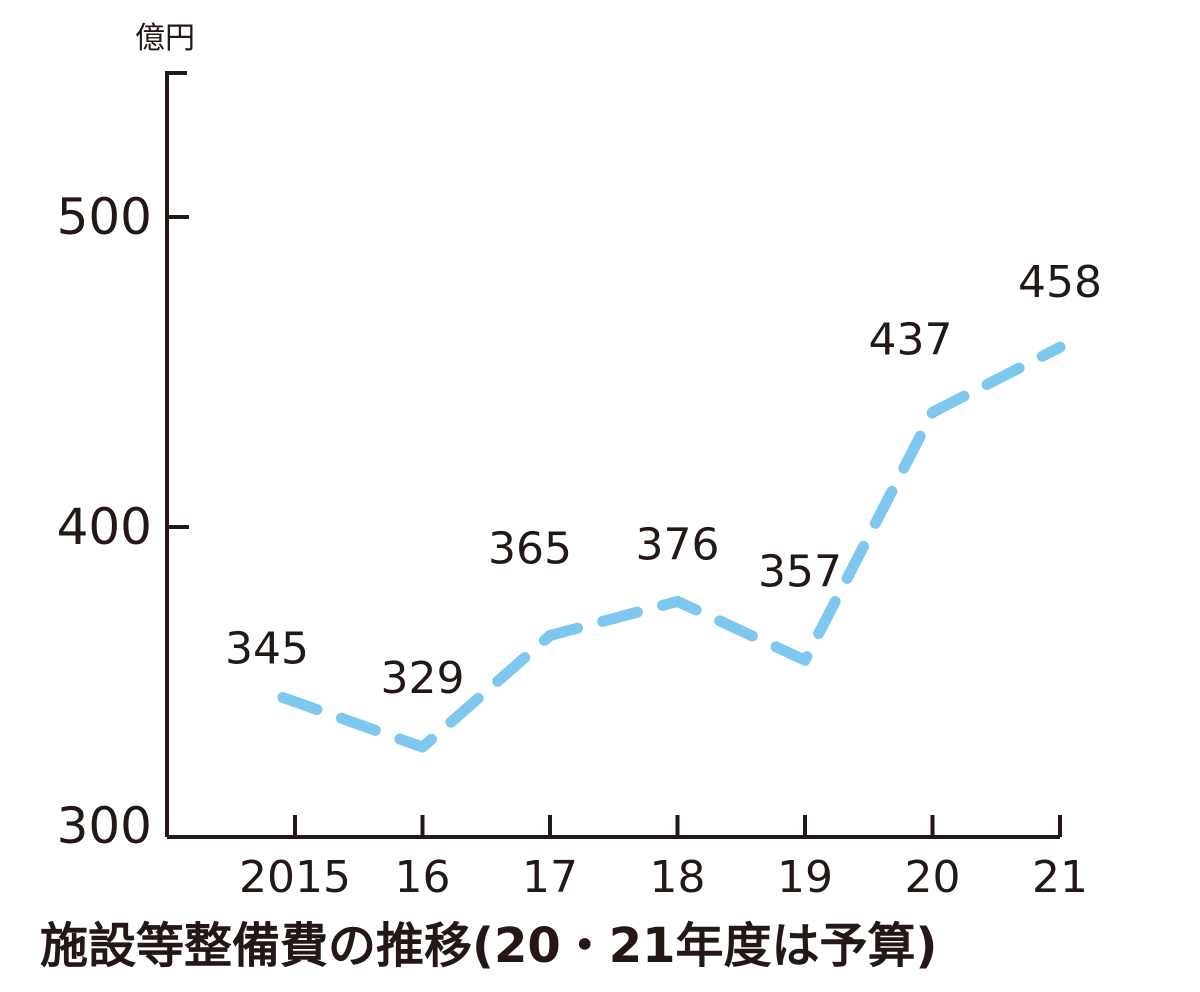 The image size is (1200, 992). Describe the element at coordinates (550, 877) in the screenshot. I see `x-tick-label: 17` at that location.